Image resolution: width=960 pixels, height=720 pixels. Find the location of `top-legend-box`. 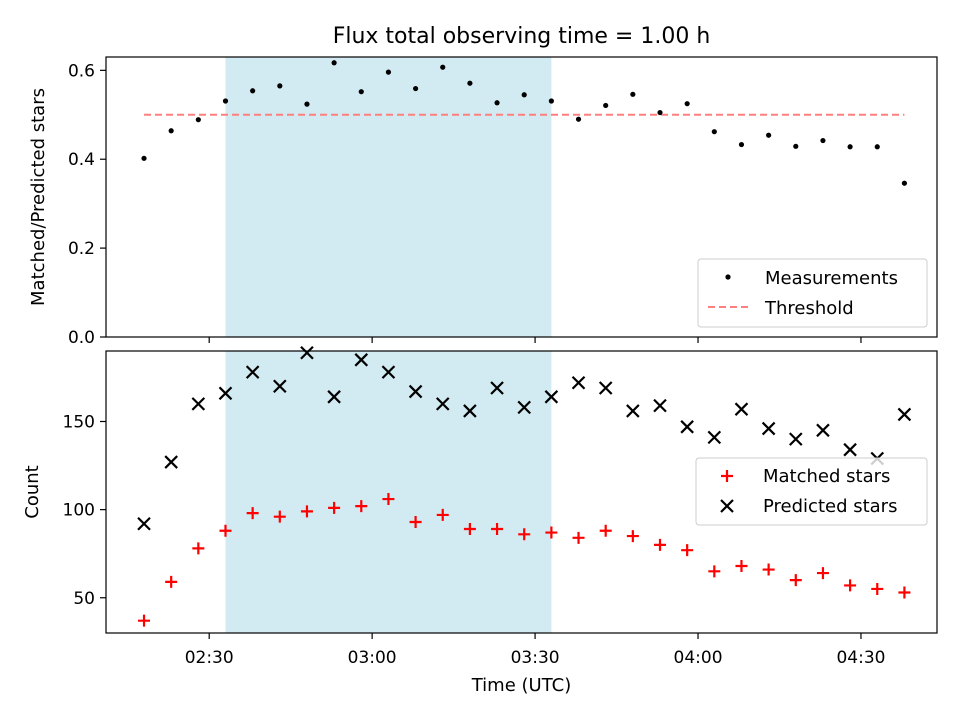

top-legend-box is located at coordinates (812, 293).